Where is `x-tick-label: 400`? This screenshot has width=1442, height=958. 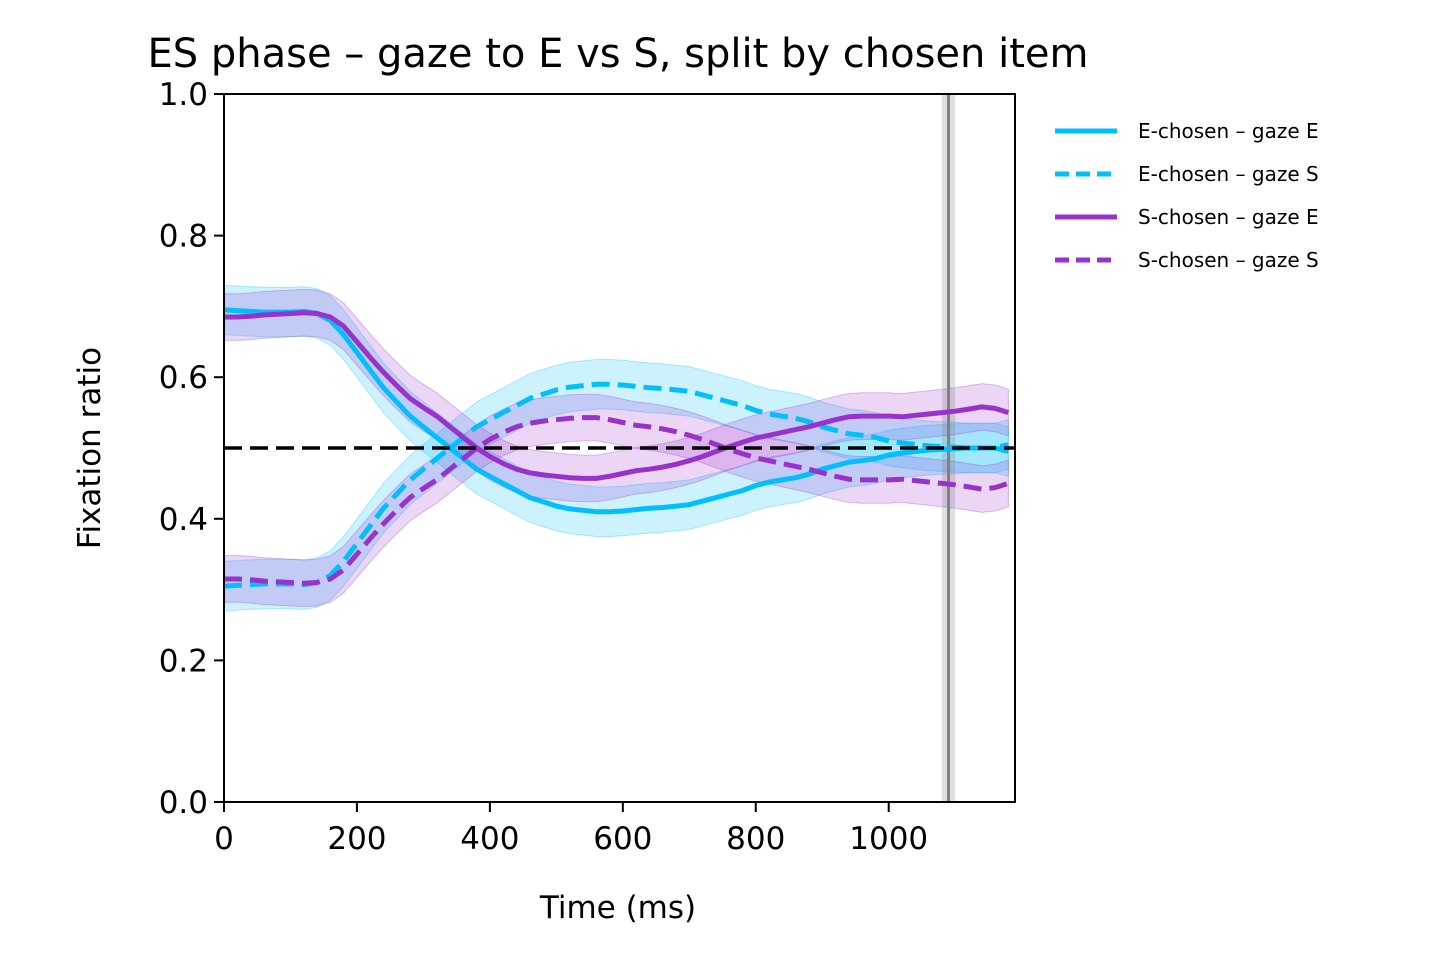
x-tick-label: 400 is located at coordinates (489, 839).